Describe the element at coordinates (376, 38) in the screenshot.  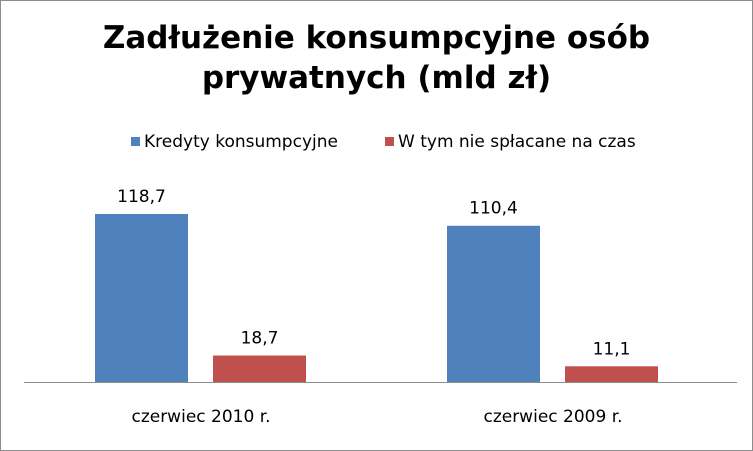
I see `chart-title-line-1: Zadłużenie konsumpcyjne osób` at that location.